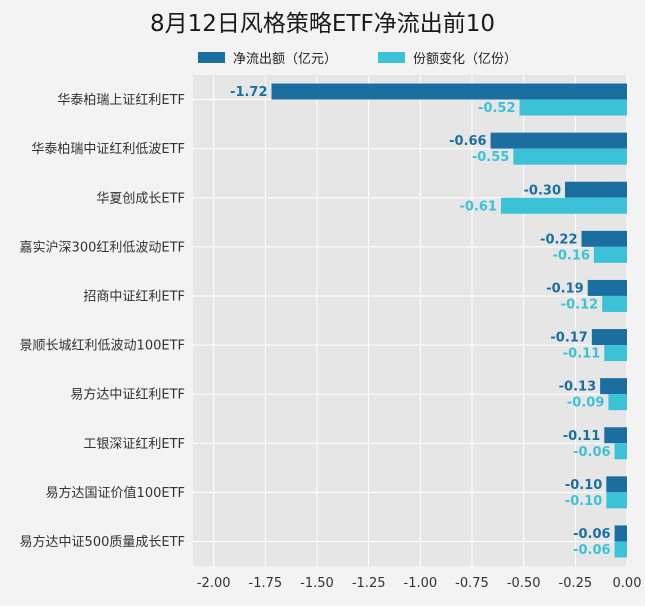 Image resolution: width=645 pixels, height=606 pixels. Describe the element at coordinates (211, 57) in the screenshot. I see `legend-swatch-outflow` at that location.